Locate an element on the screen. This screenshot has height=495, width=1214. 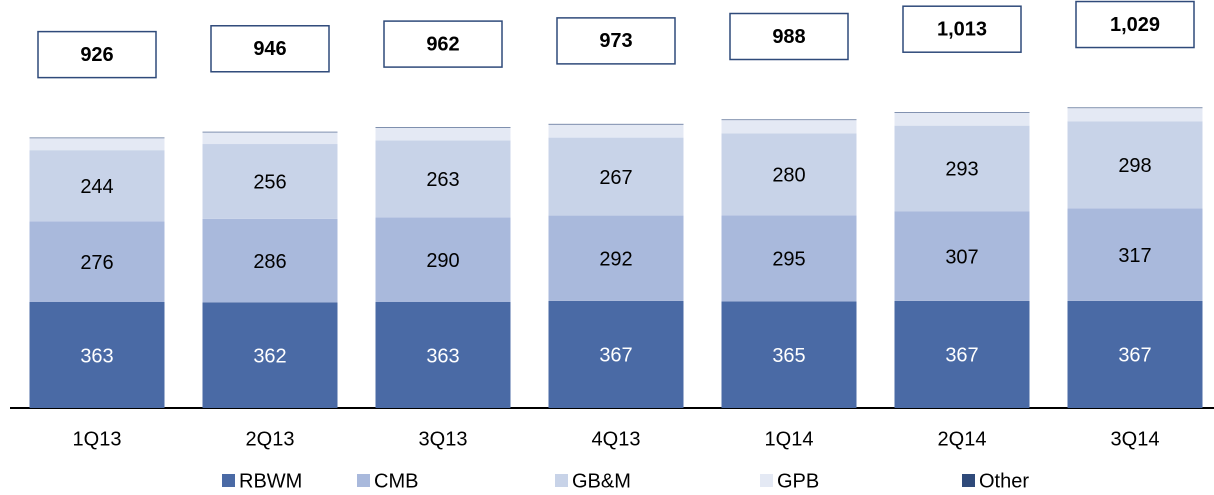
total-label: 926 is located at coordinates (96, 55).